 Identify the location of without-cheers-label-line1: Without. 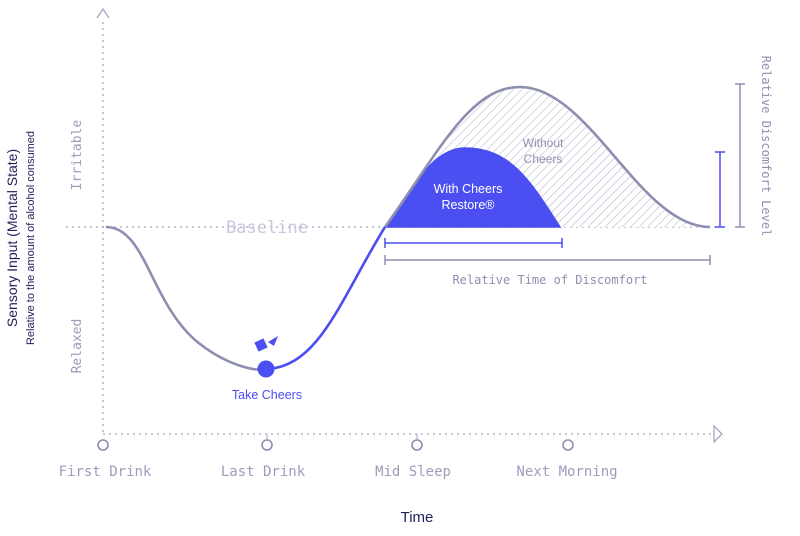
(543, 143).